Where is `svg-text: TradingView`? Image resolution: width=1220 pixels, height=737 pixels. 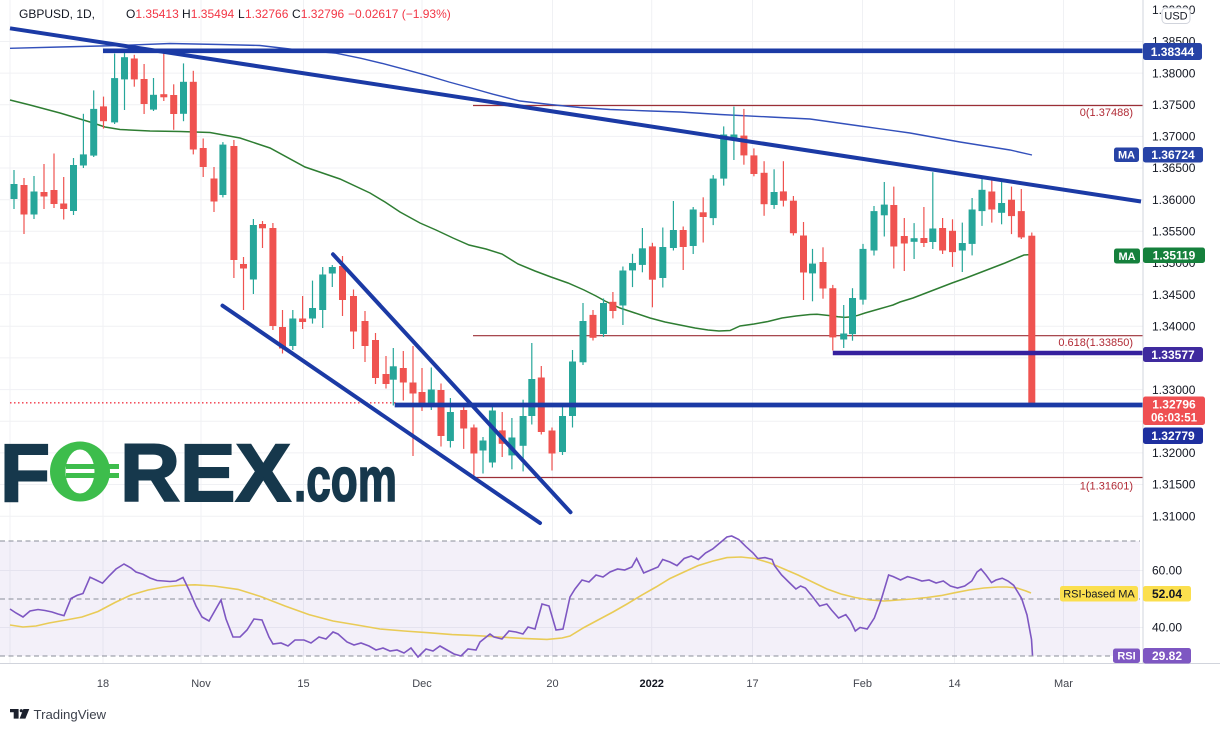
svg-text: TradingView is located at coordinates (70, 714).